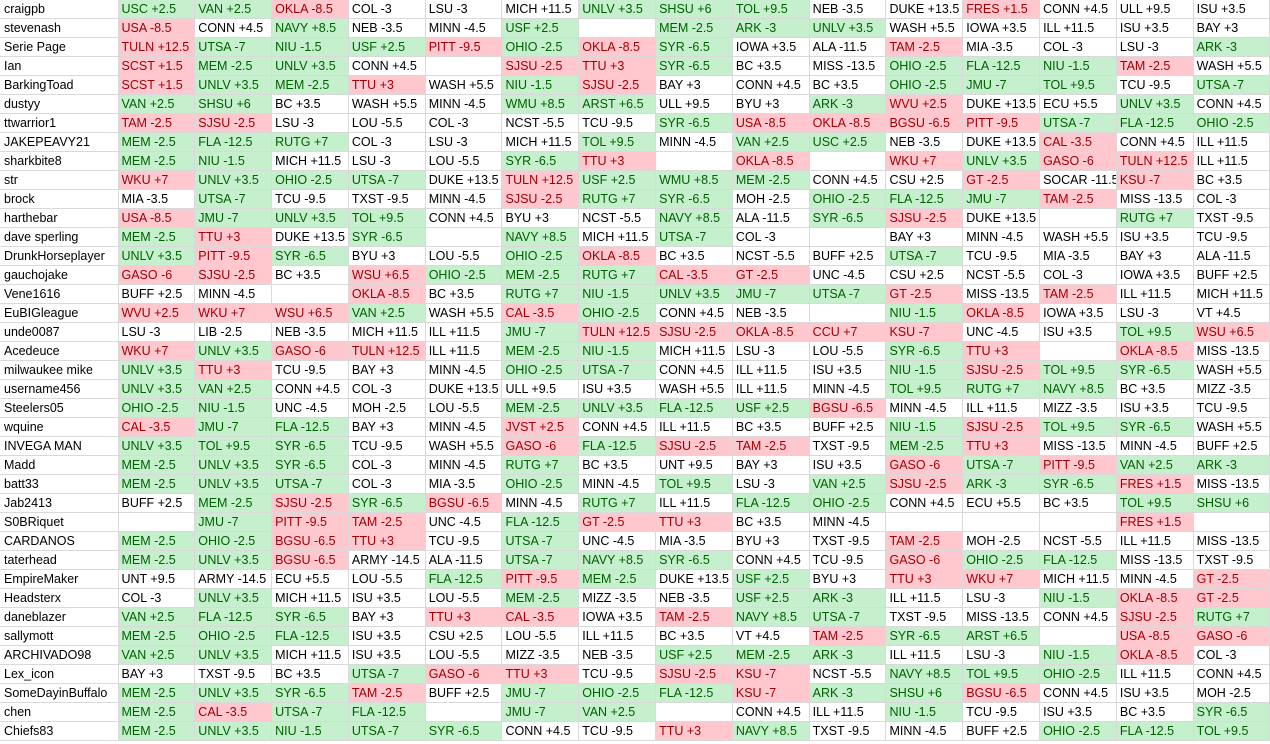 The height and width of the screenshot is (744, 1270). I want to click on pick-cell: PITT -9.5, so click(1078, 465).